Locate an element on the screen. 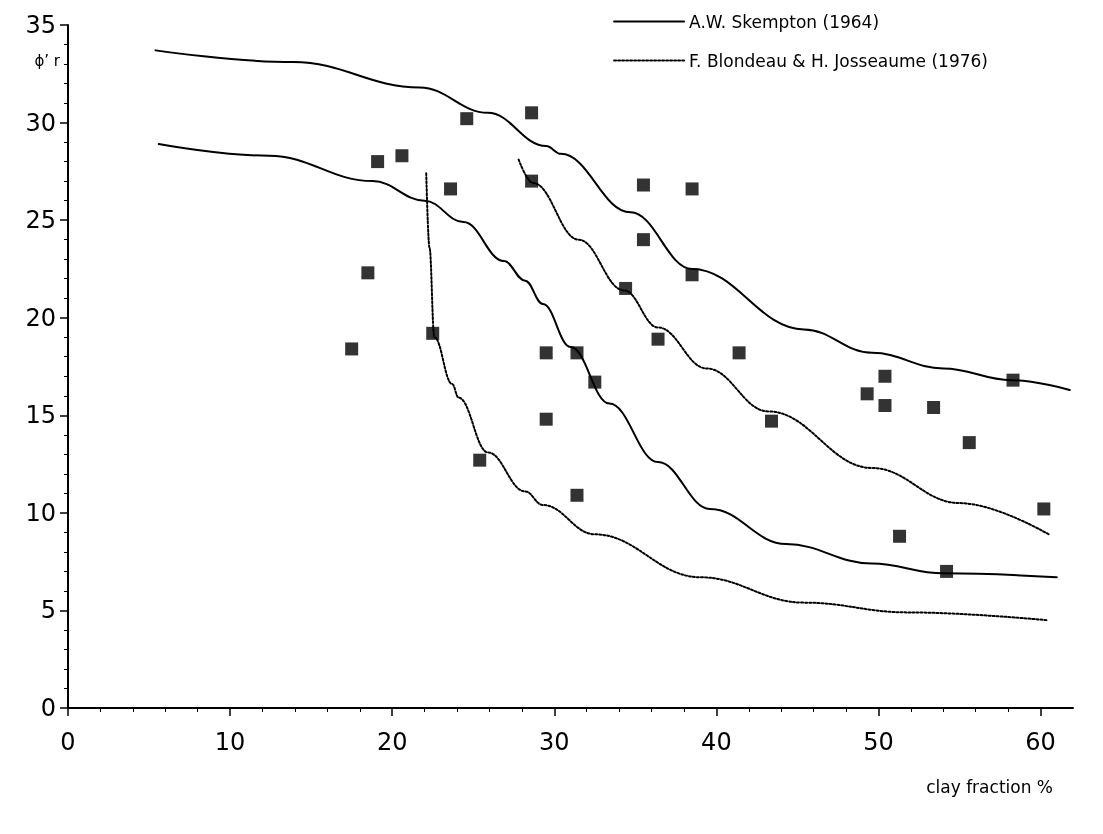  x-tick-label: 30 is located at coordinates (554, 742).